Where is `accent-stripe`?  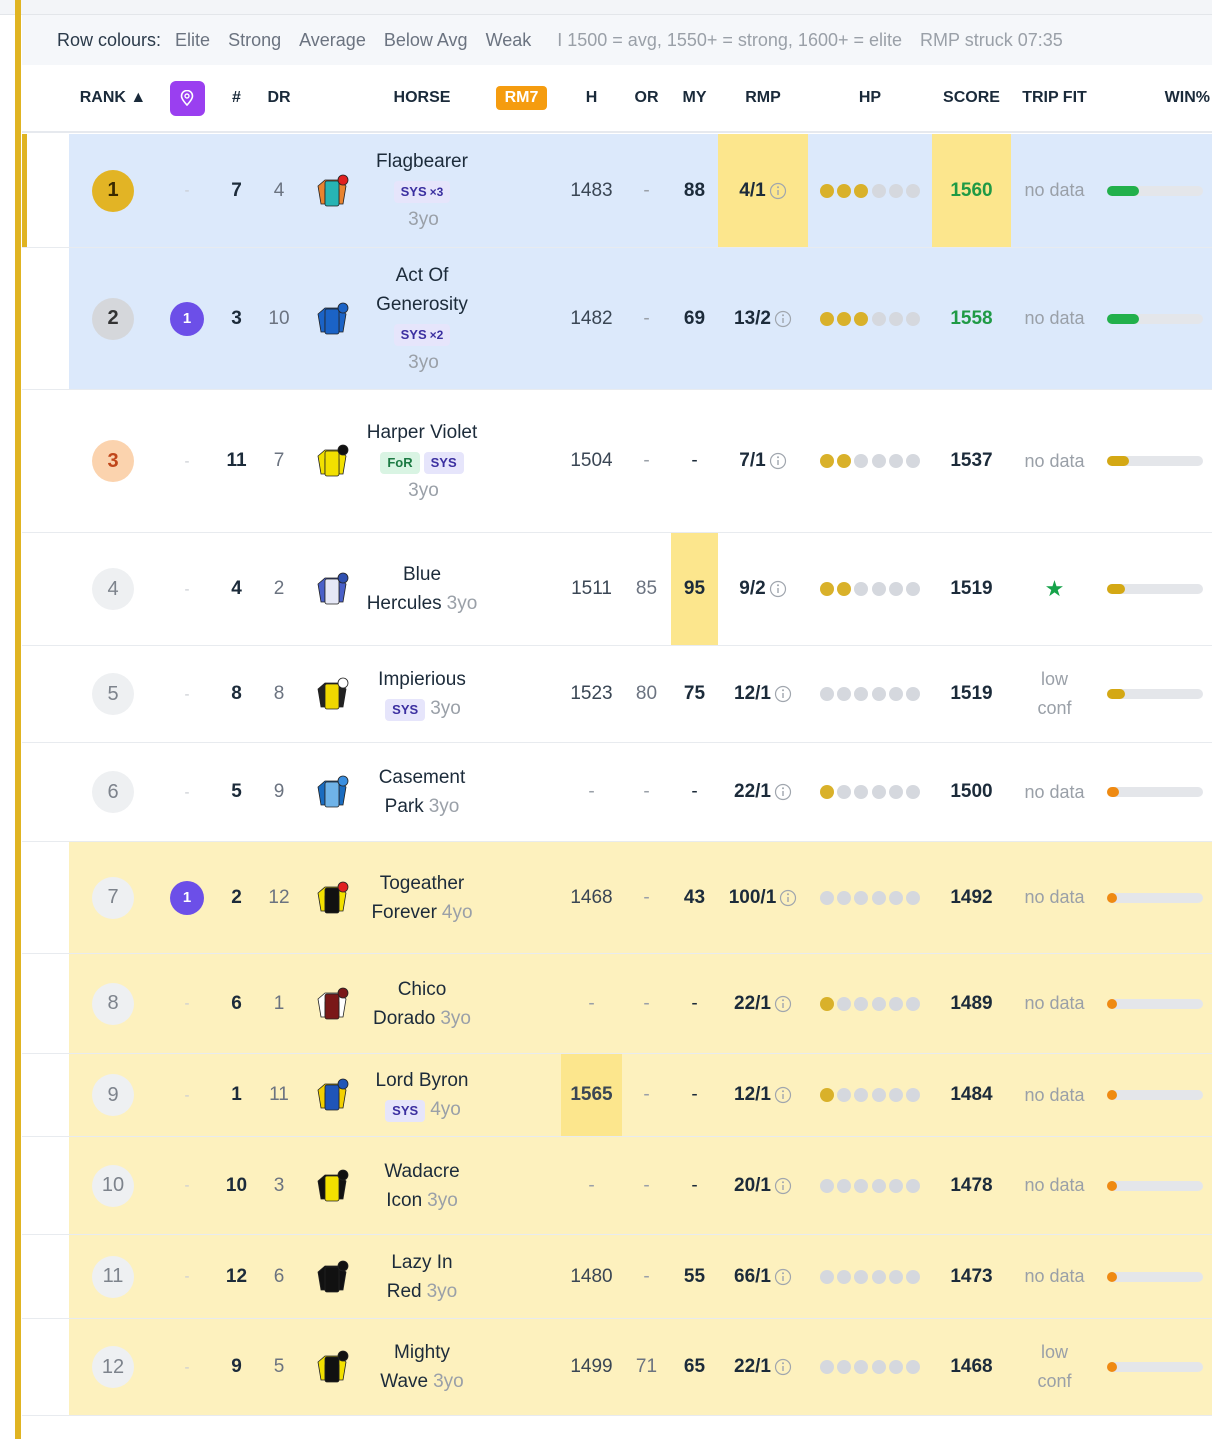 accent-stripe is located at coordinates (18, 719).